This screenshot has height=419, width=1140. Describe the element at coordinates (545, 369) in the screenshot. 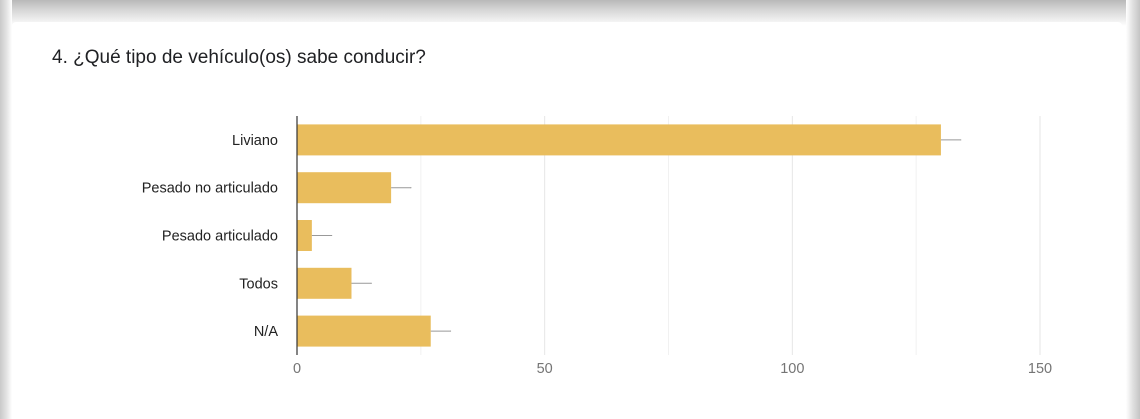

I see `x-tick-label: 50` at that location.